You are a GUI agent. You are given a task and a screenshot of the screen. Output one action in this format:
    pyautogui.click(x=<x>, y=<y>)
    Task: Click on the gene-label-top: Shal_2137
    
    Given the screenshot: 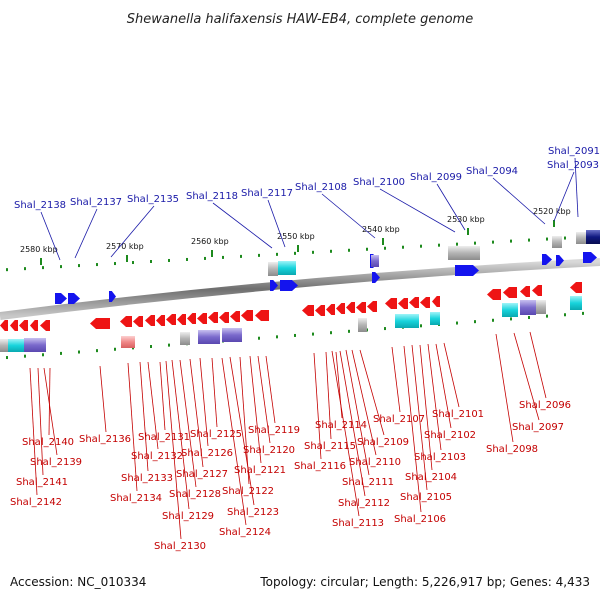 What is the action you would take?
    pyautogui.click(x=96, y=202)
    